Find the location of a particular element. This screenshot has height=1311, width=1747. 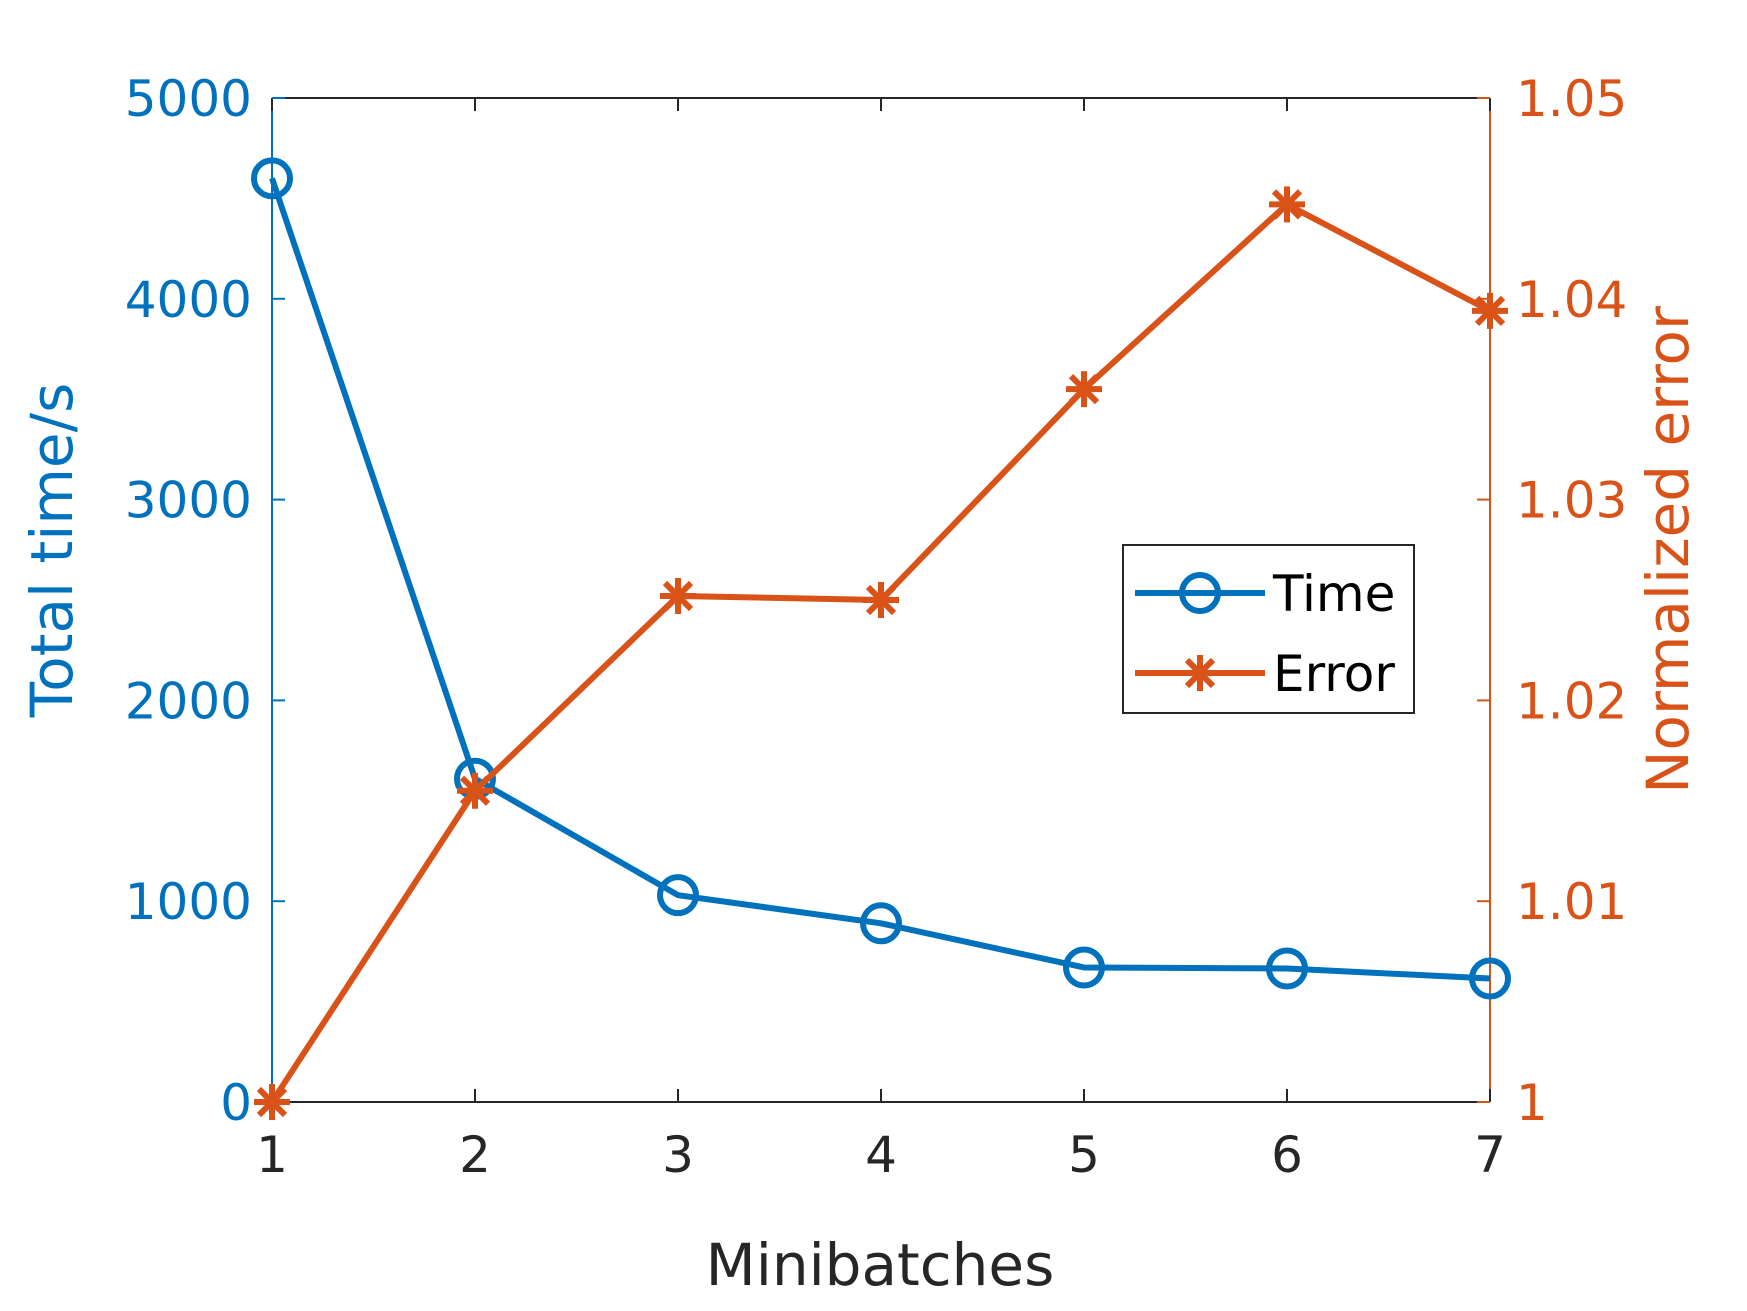

legend-entry-error: Error is located at coordinates (1265, 674).